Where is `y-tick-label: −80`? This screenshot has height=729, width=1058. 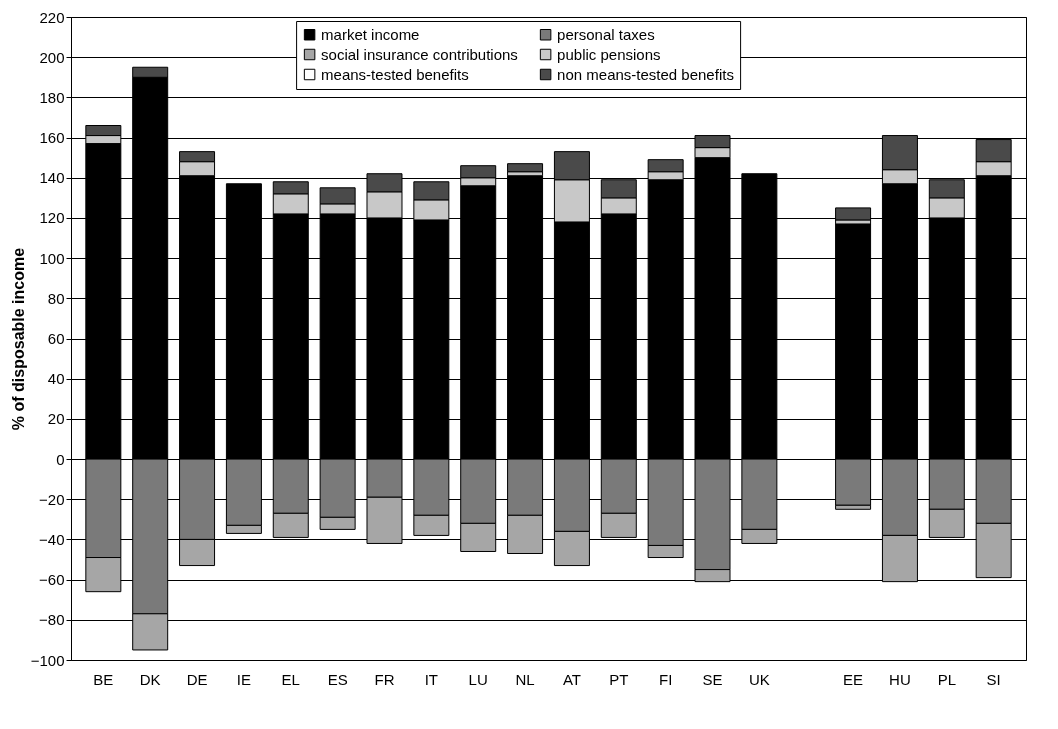
y-tick-label: −80 is located at coordinates (52, 620).